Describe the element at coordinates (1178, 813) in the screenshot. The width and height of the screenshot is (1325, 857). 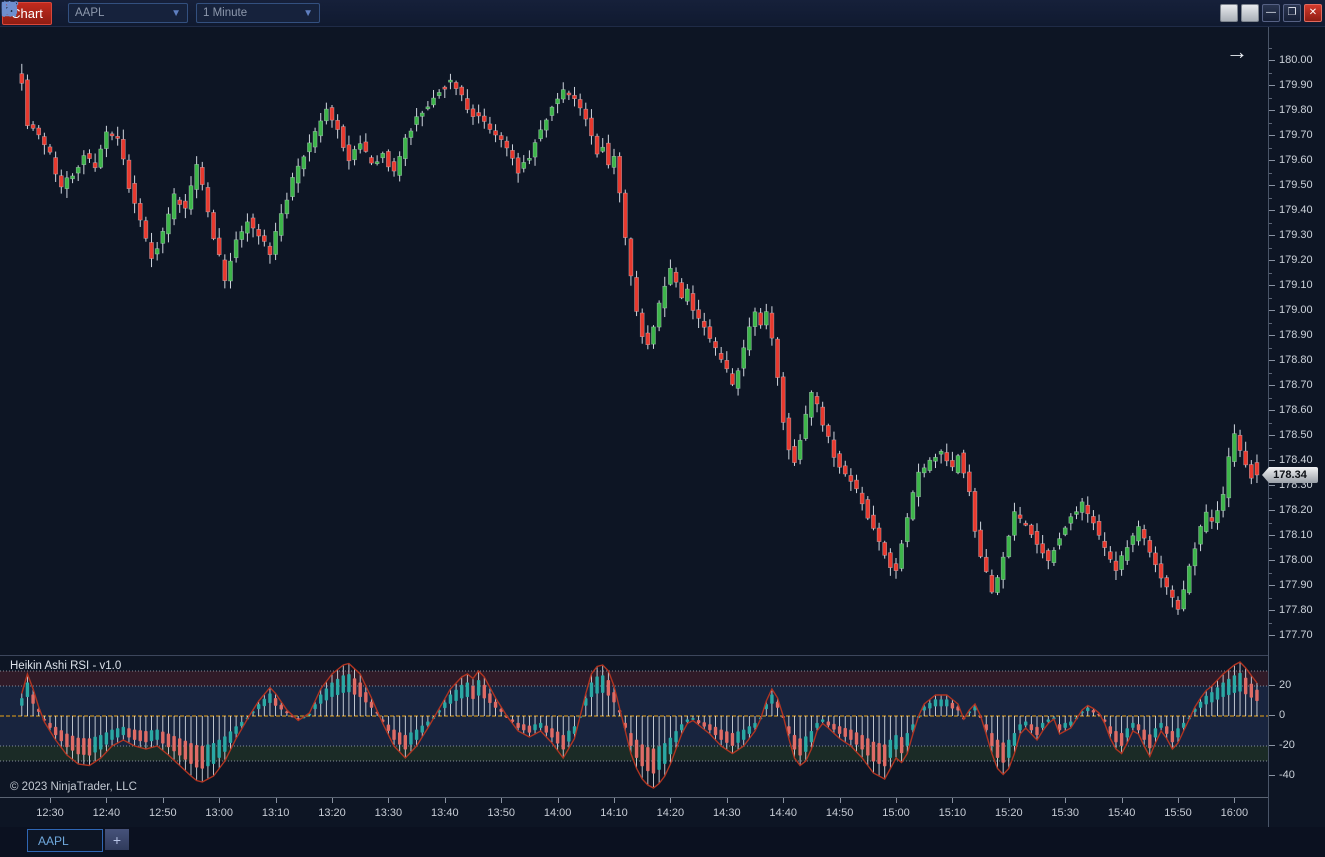
I see `time-tick-label: 15:50` at that location.